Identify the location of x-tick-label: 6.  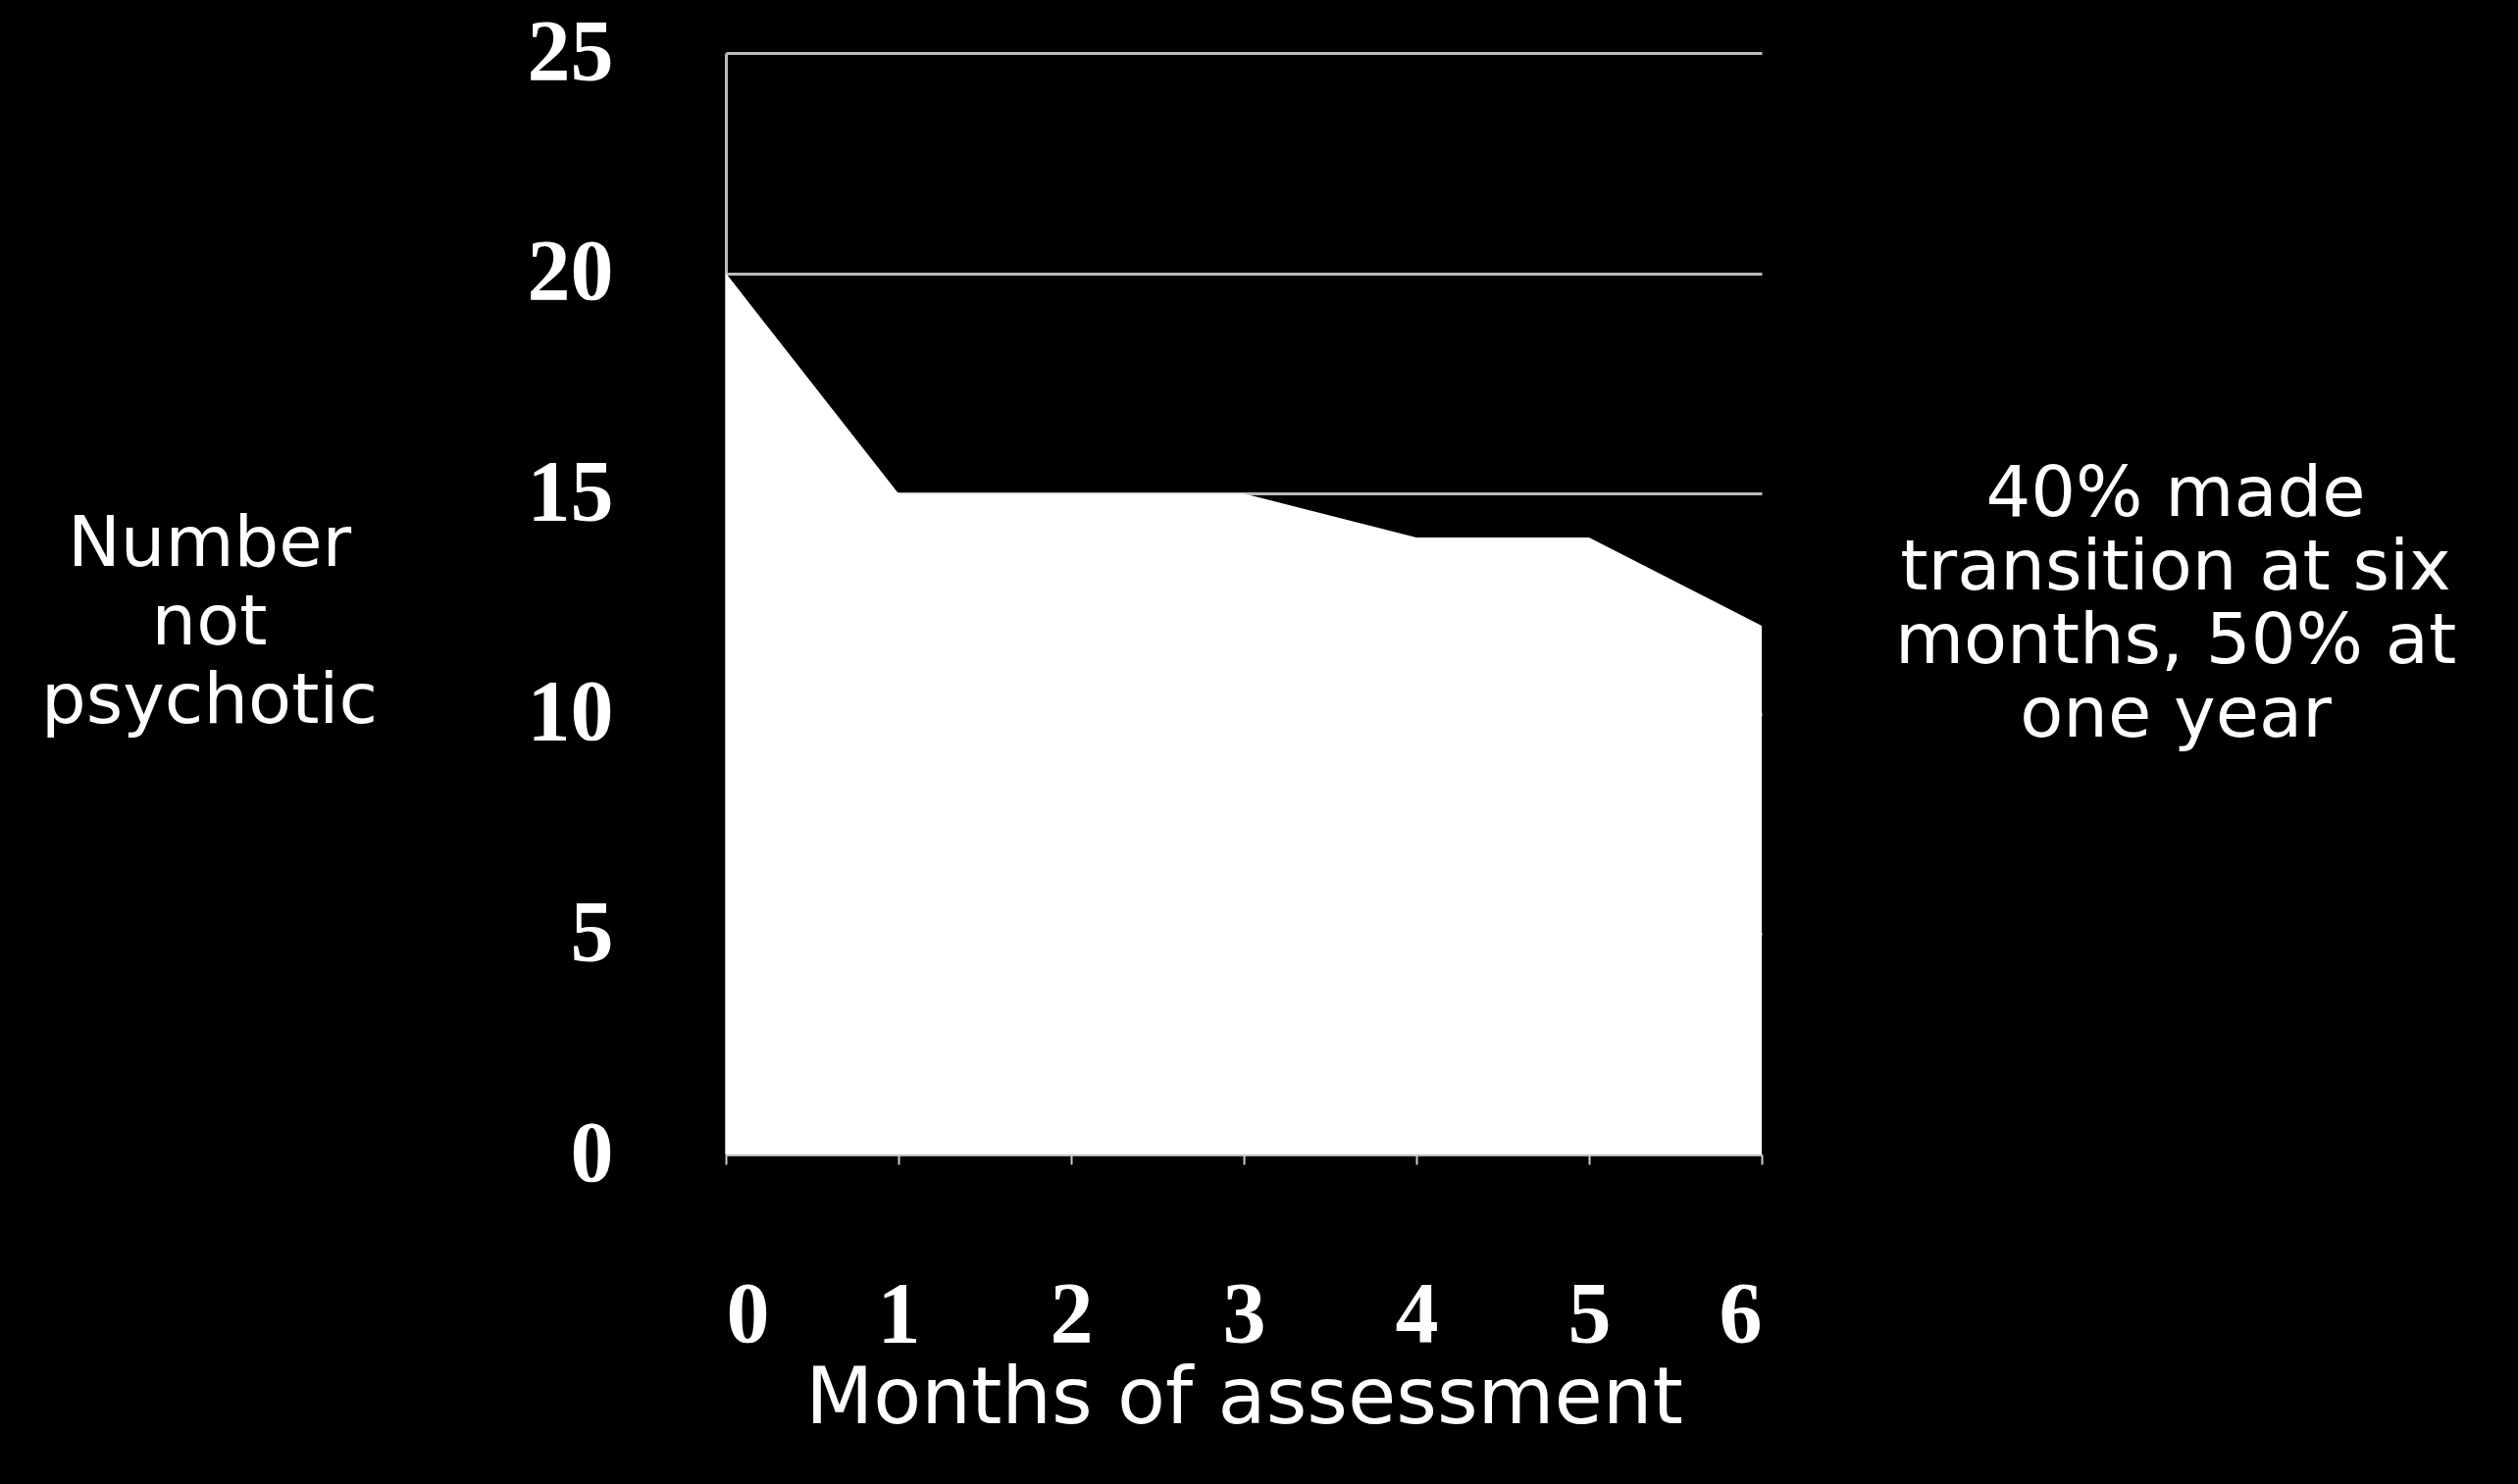
(1741, 1312).